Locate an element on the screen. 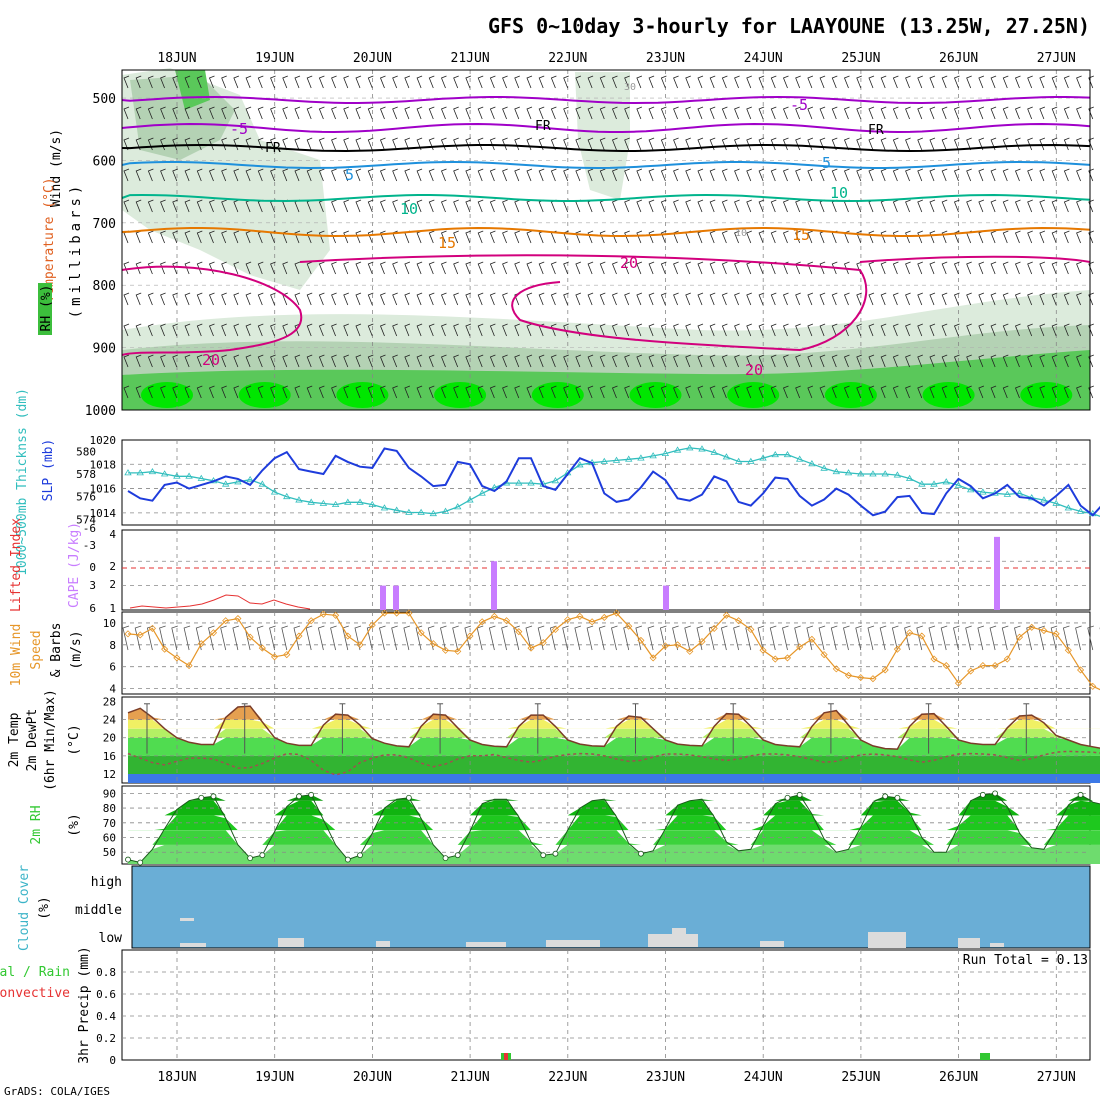 This screenshot has width=1100, height=1100. precip-tick-label: 0.2 is located at coordinates (106, 1038).